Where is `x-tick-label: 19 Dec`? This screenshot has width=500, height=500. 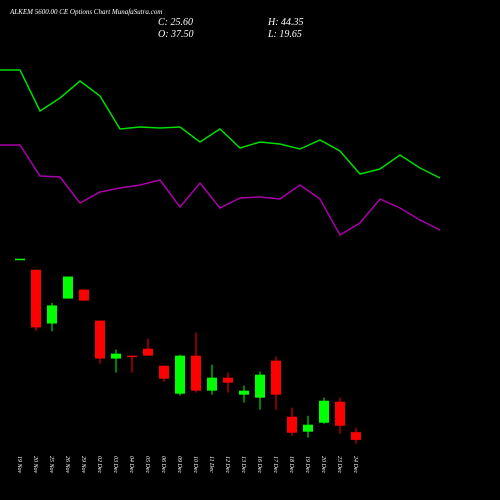 x-tick-label: 19 Dec is located at coordinates (307, 464).